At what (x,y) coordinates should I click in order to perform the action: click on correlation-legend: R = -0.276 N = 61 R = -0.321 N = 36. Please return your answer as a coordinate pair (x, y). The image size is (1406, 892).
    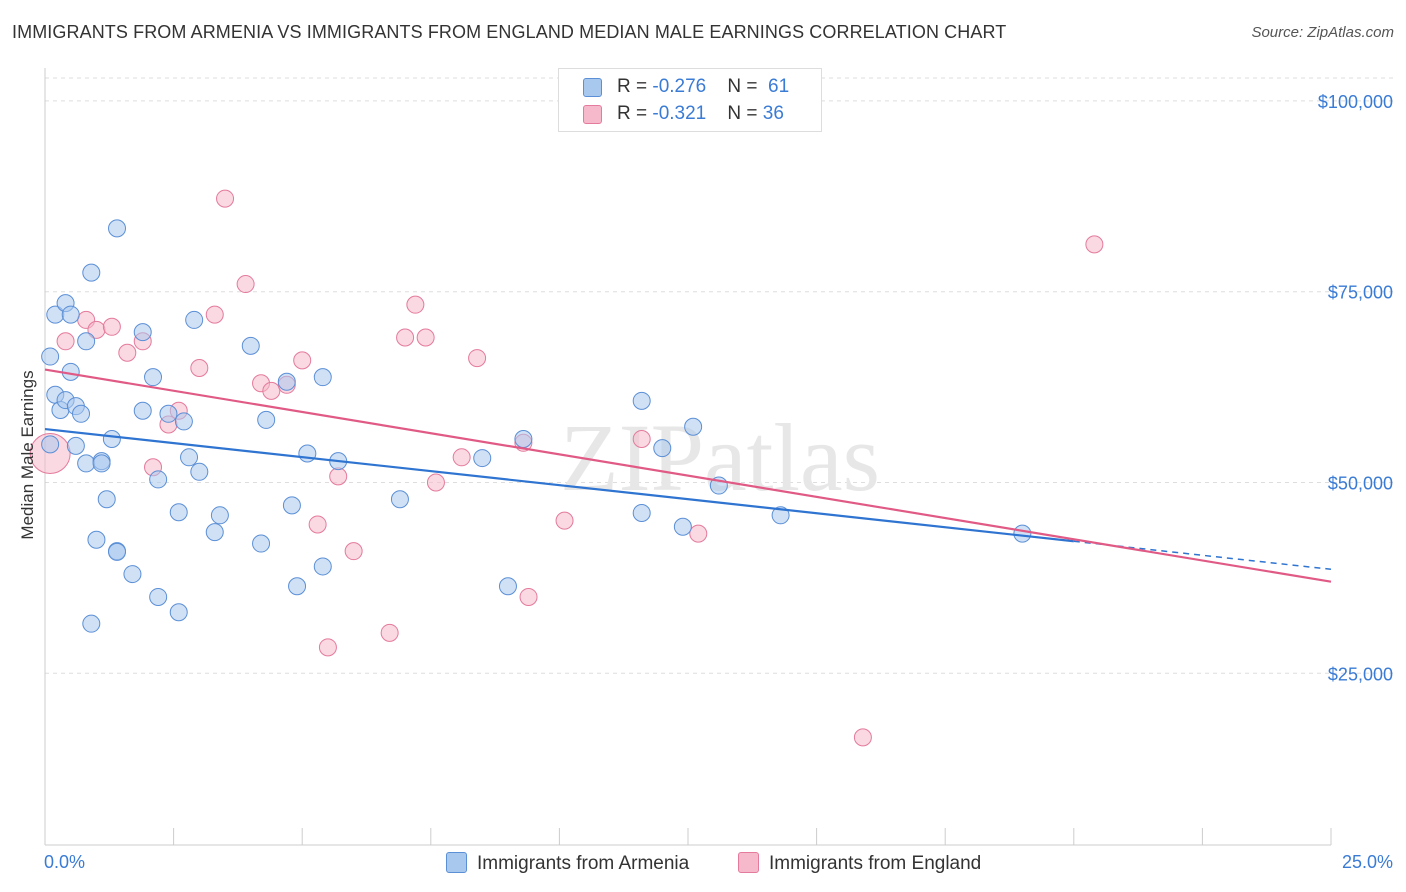
    Looking at the image, I should click on (690, 100).